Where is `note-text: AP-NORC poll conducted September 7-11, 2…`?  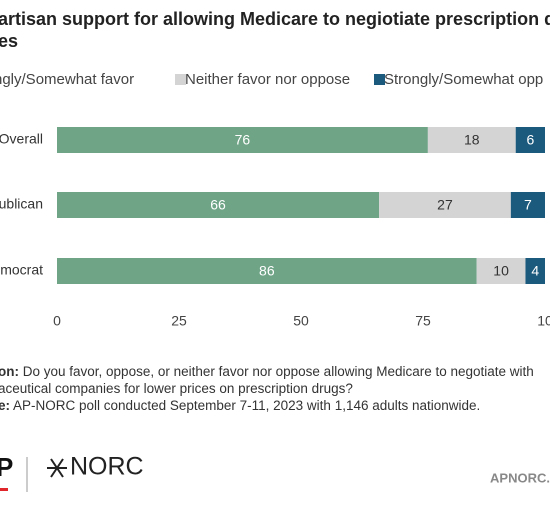
note-text: AP-NORC poll conducted September 7-11, 2… is located at coordinates (245, 405).